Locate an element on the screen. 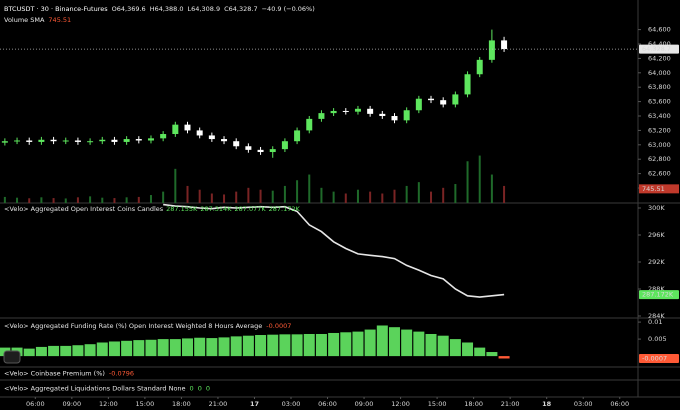 The image size is (680, 410). volume-sma-label: 745.51 is located at coordinates (653, 189).